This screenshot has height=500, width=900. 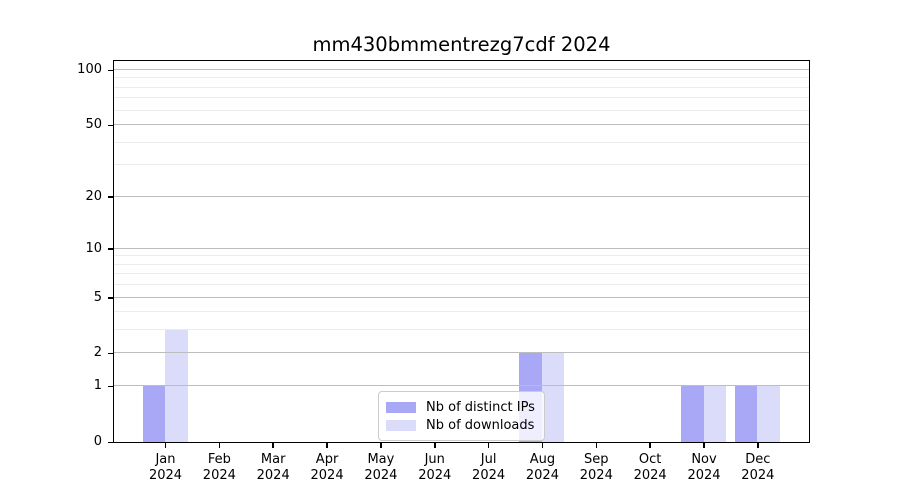 I want to click on legend-item: Nb of distinct IPs, so click(x=460, y=407).